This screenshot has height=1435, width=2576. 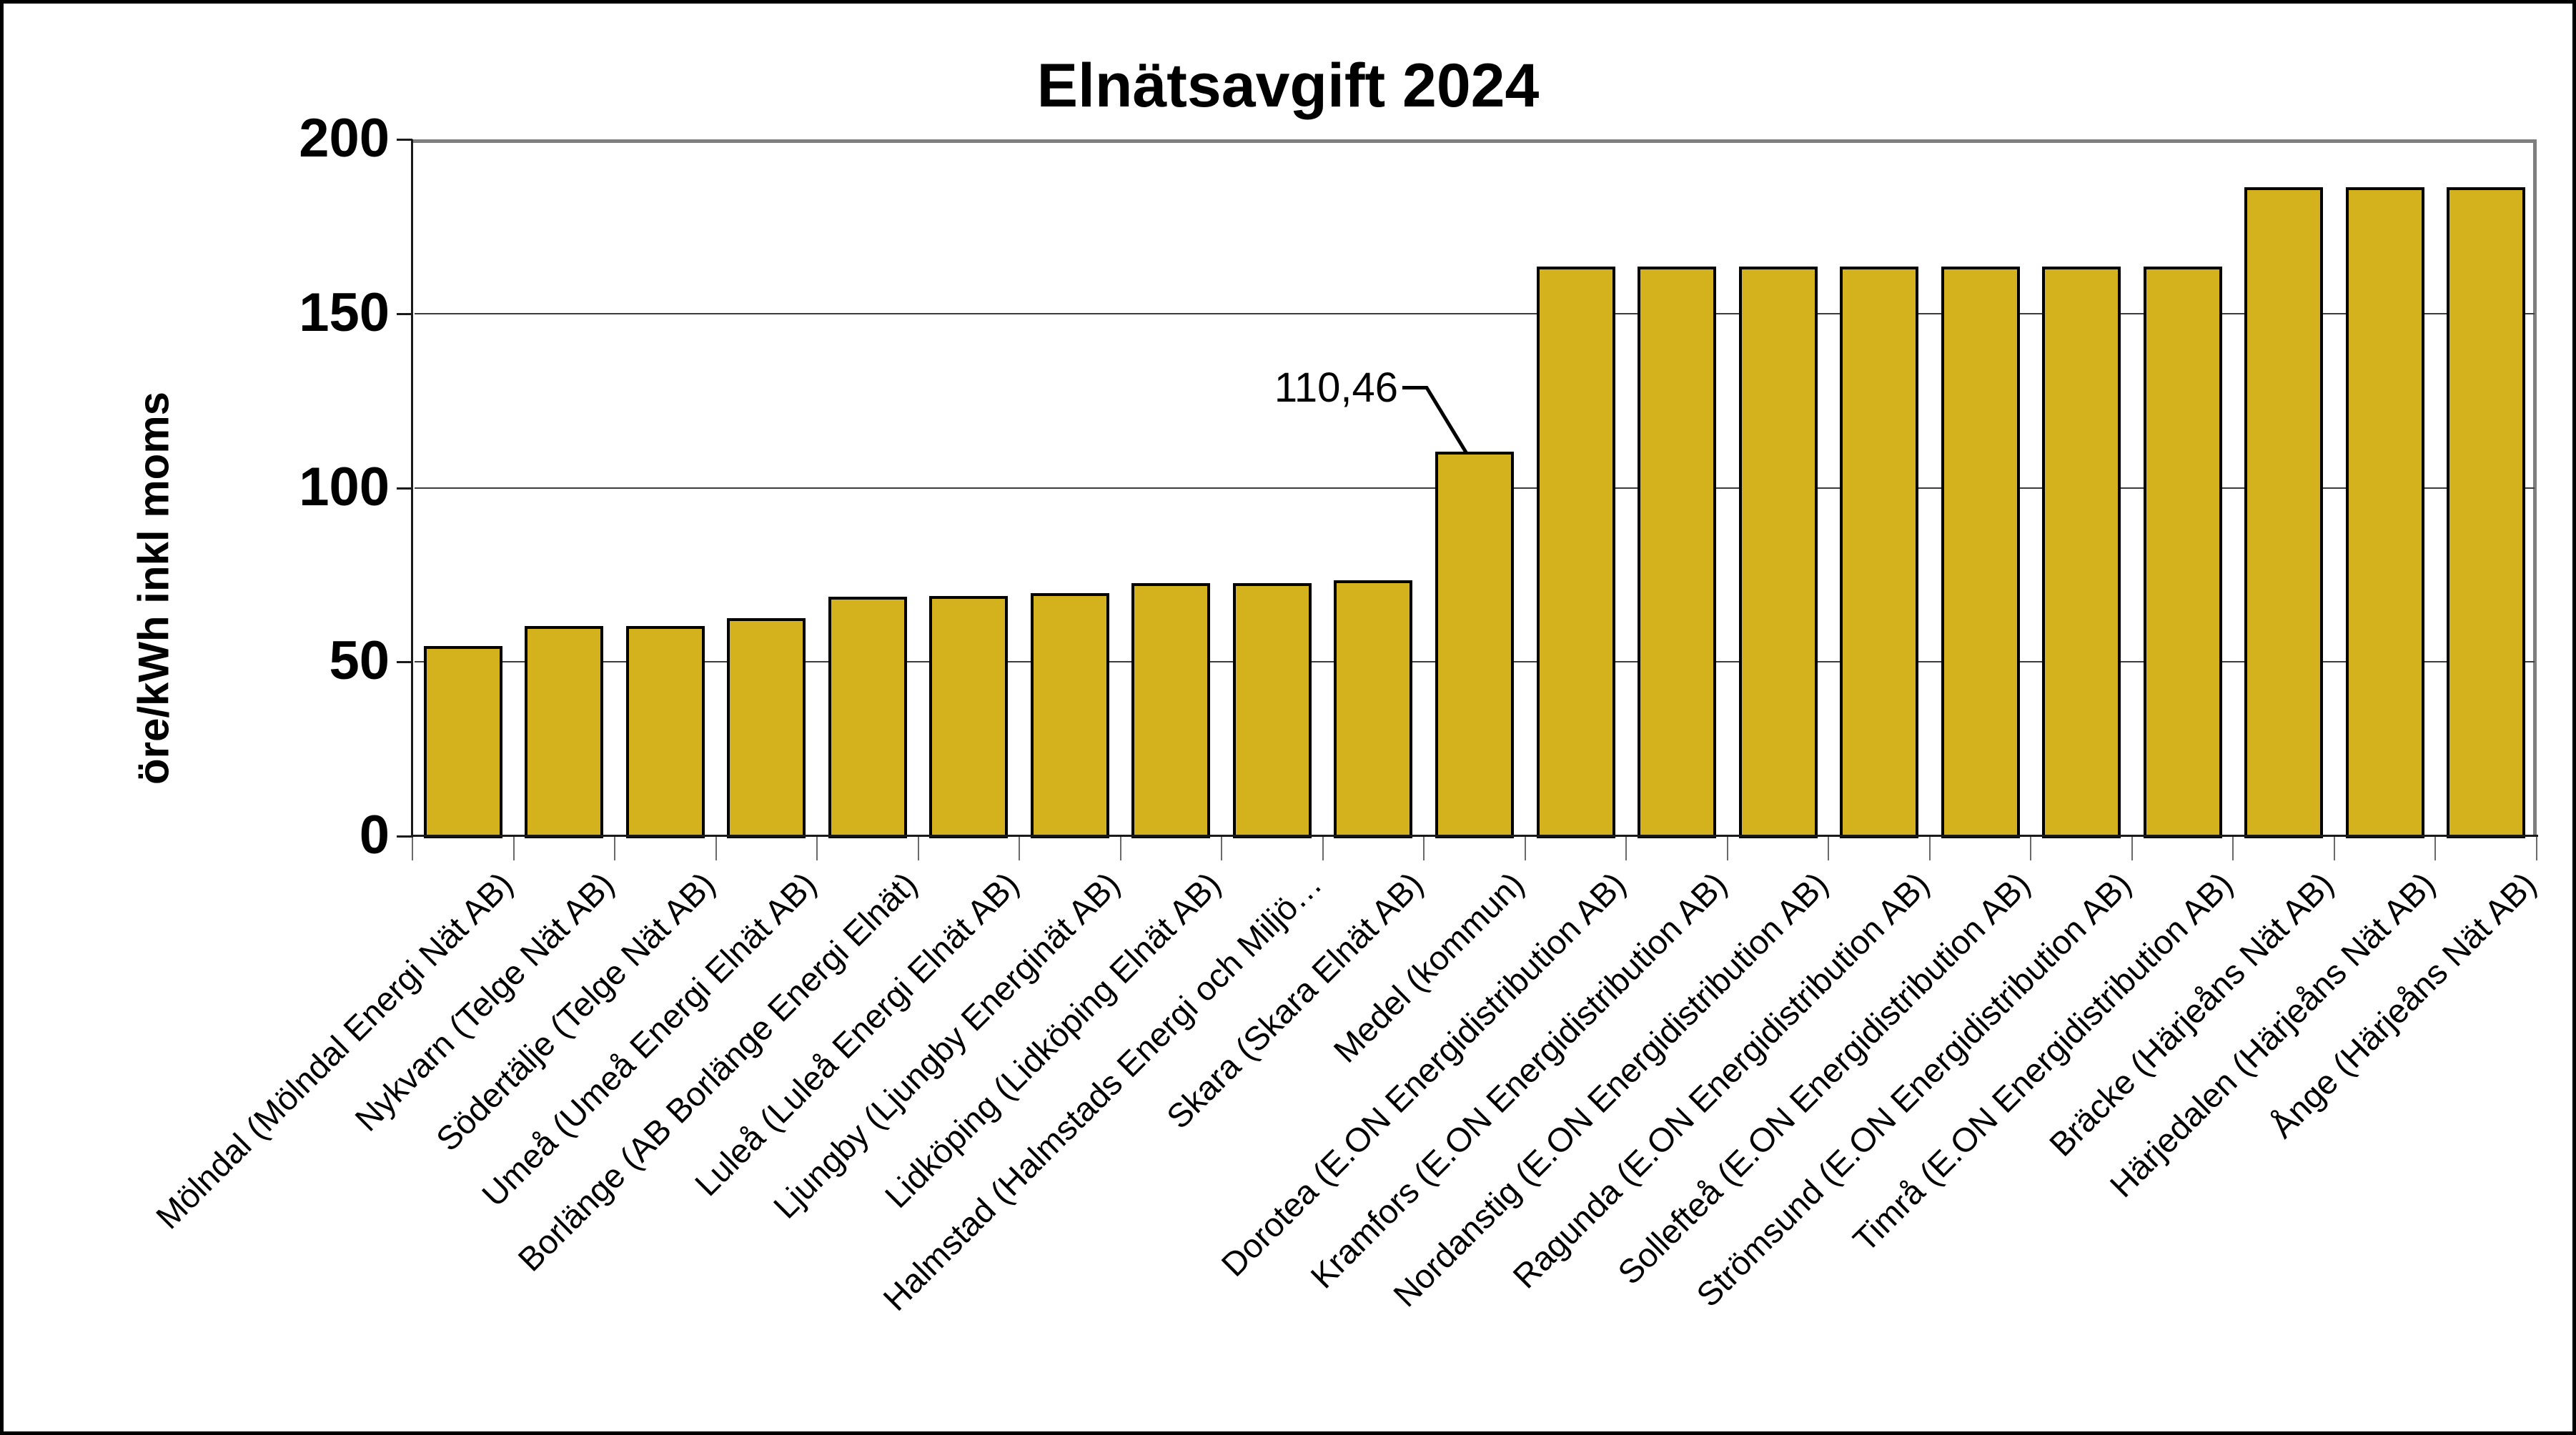 What do you see at coordinates (374, 835) in the screenshot?
I see `y-tick-label-0: 0` at bounding box center [374, 835].